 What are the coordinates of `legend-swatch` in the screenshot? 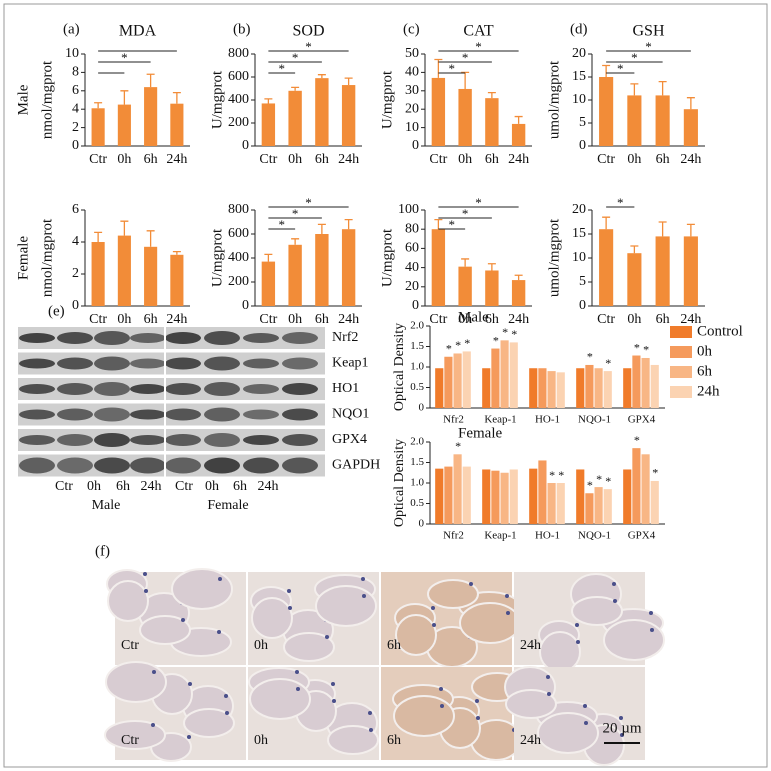 It's located at (681, 332).